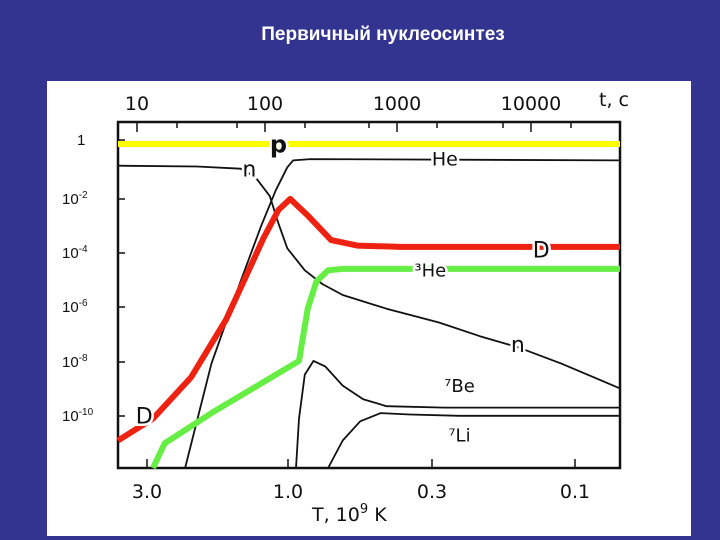  I want to click on left-tick-label: 1, so click(81, 140).